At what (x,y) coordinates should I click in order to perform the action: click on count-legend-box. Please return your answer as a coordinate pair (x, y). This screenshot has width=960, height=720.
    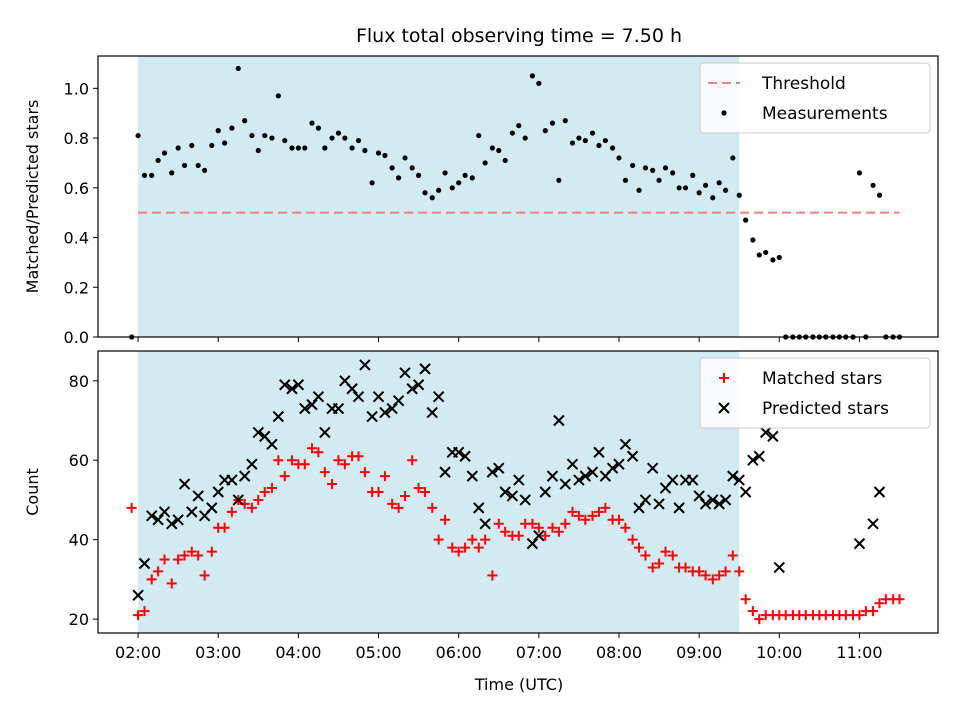
    Looking at the image, I should click on (815, 393).